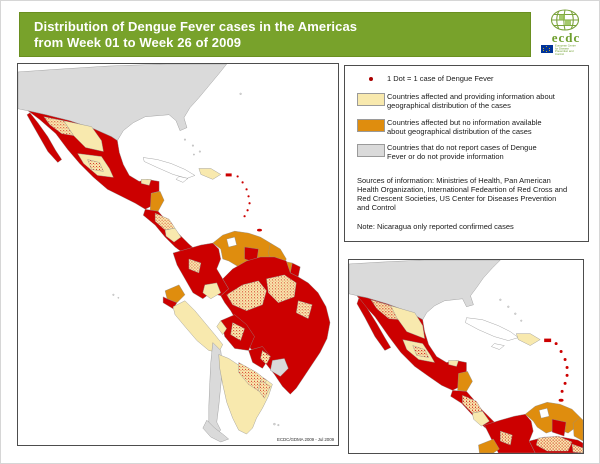 This screenshot has height=464, width=600. Describe the element at coordinates (530, 427) in the screenshot. I see `inset-south-america` at that location.